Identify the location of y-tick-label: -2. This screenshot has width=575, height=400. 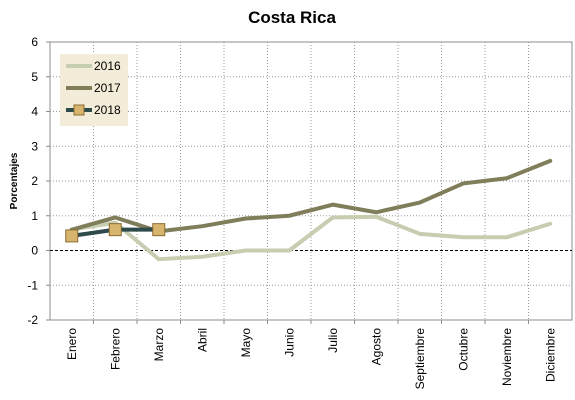
(32, 320).